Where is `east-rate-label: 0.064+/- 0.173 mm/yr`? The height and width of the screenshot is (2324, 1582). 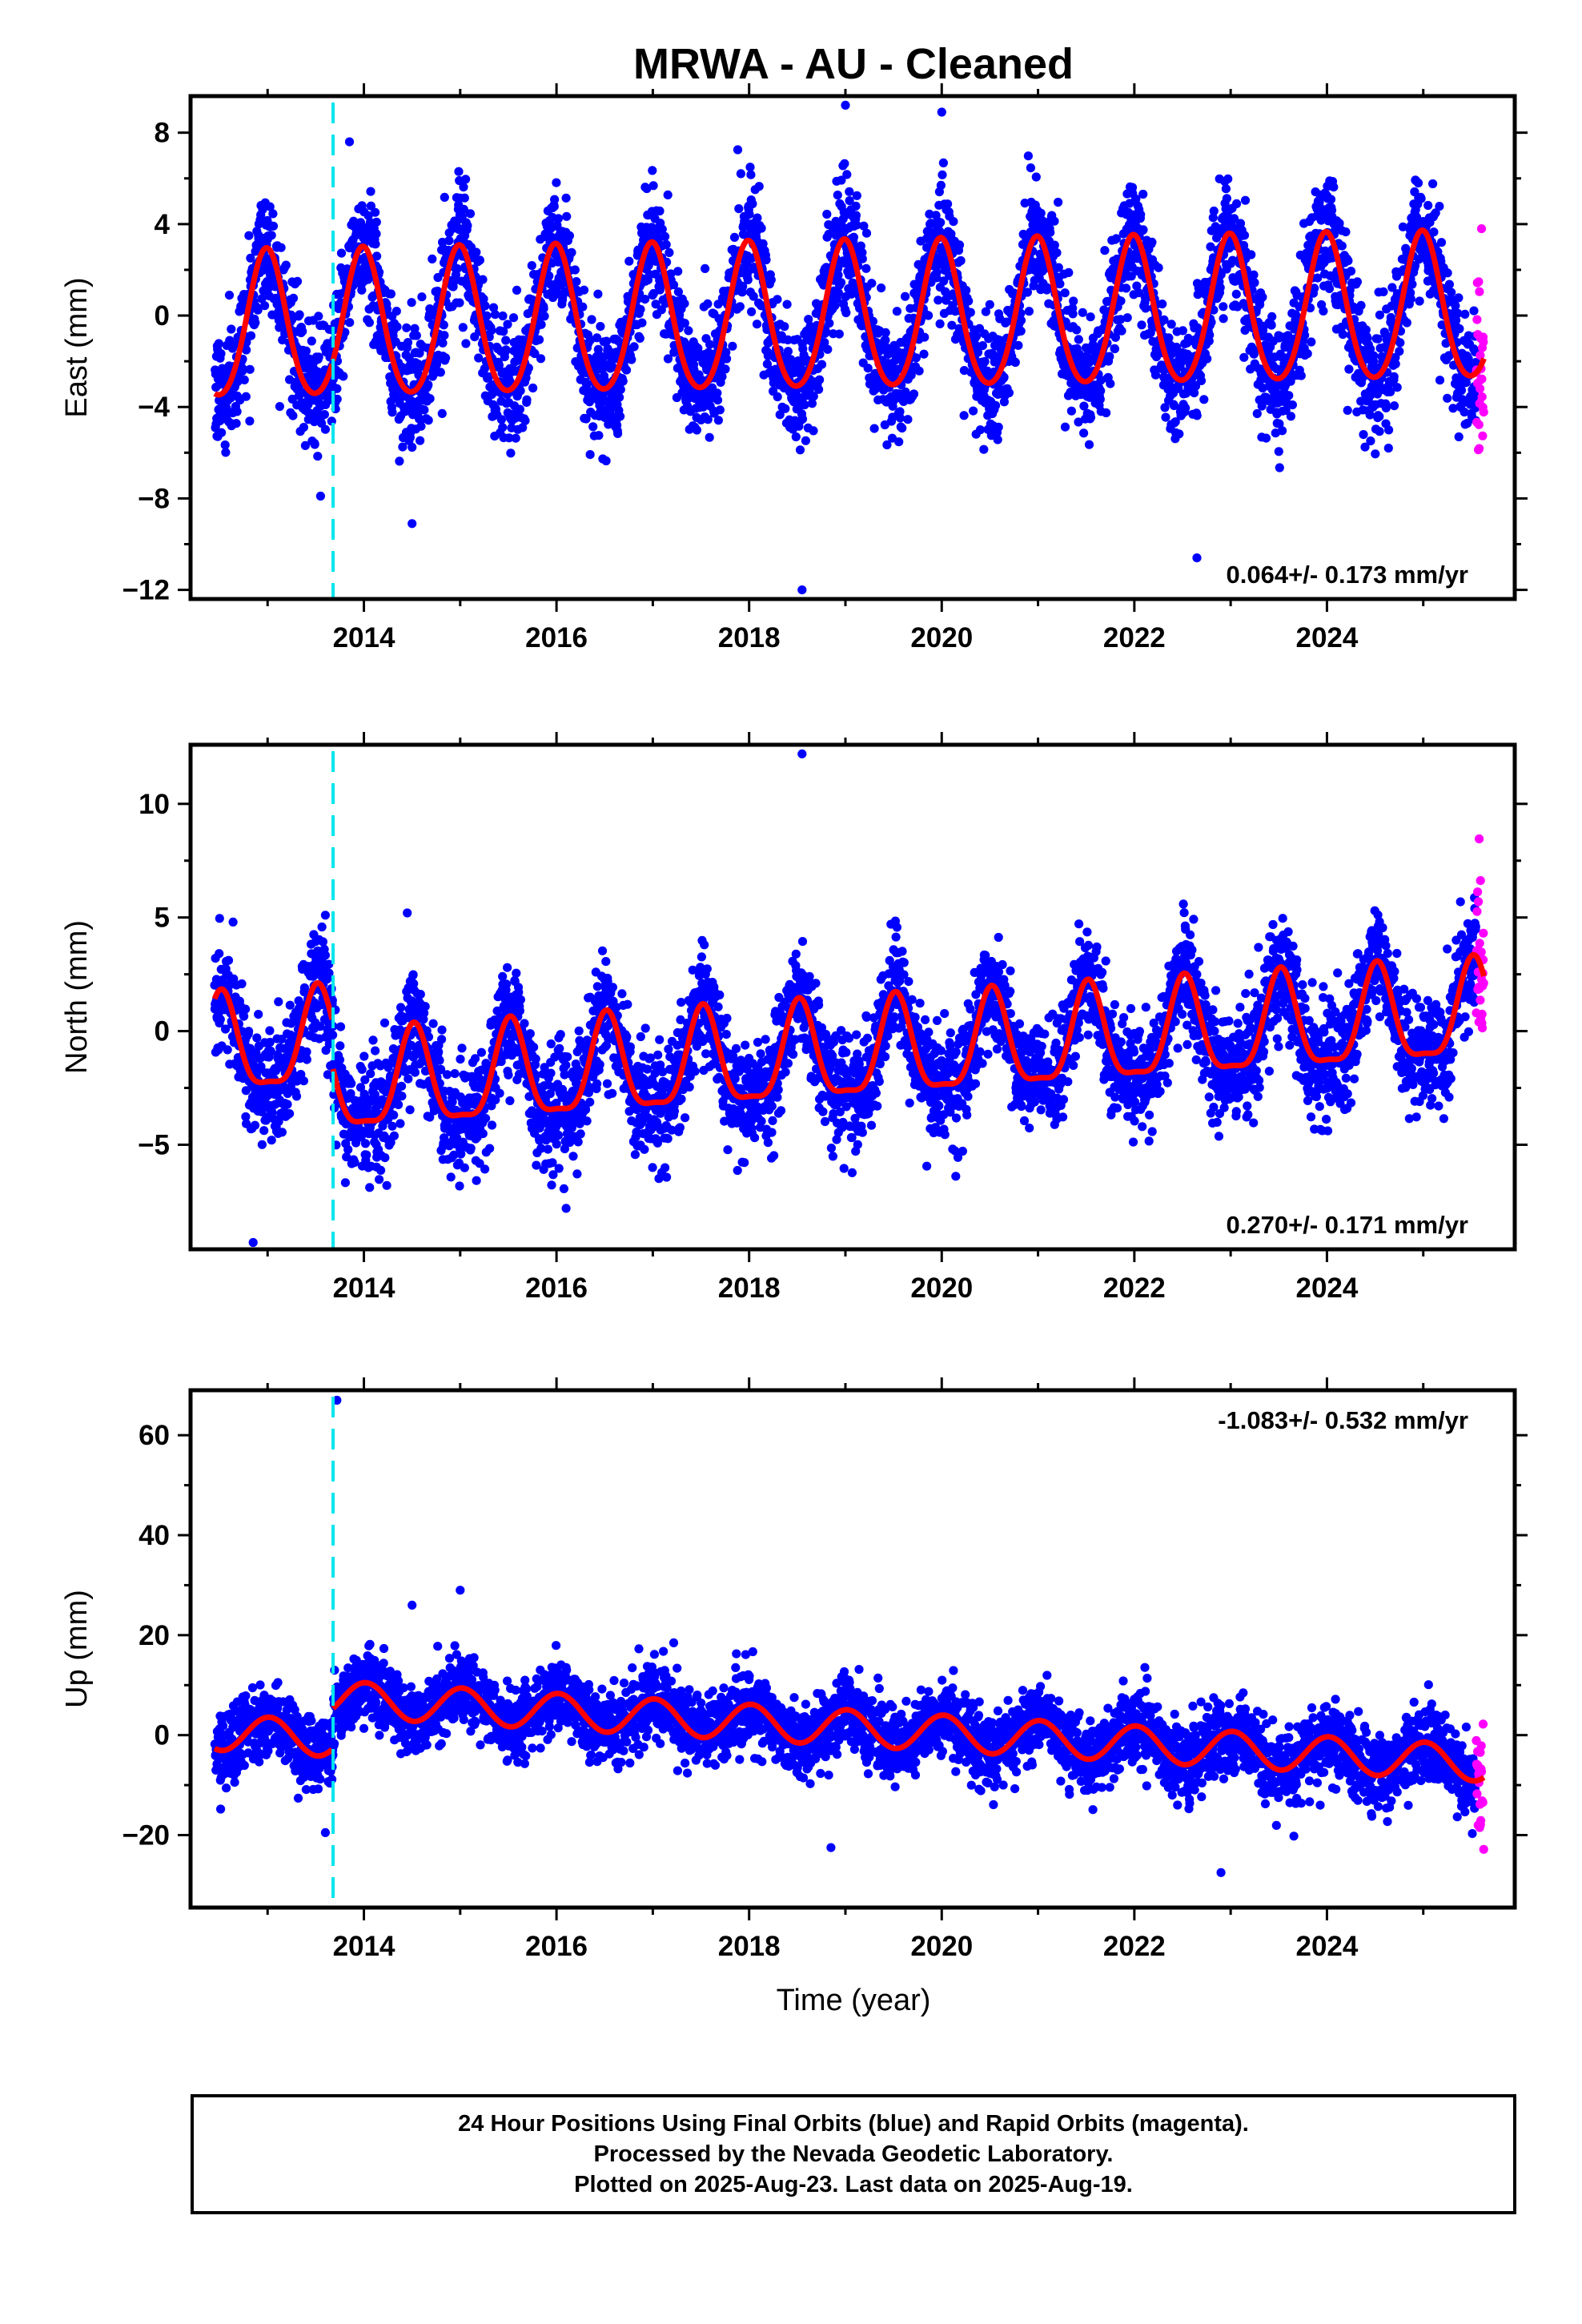 east-rate-label: 0.064+/- 0.173 mm/yr is located at coordinates (1348, 575).